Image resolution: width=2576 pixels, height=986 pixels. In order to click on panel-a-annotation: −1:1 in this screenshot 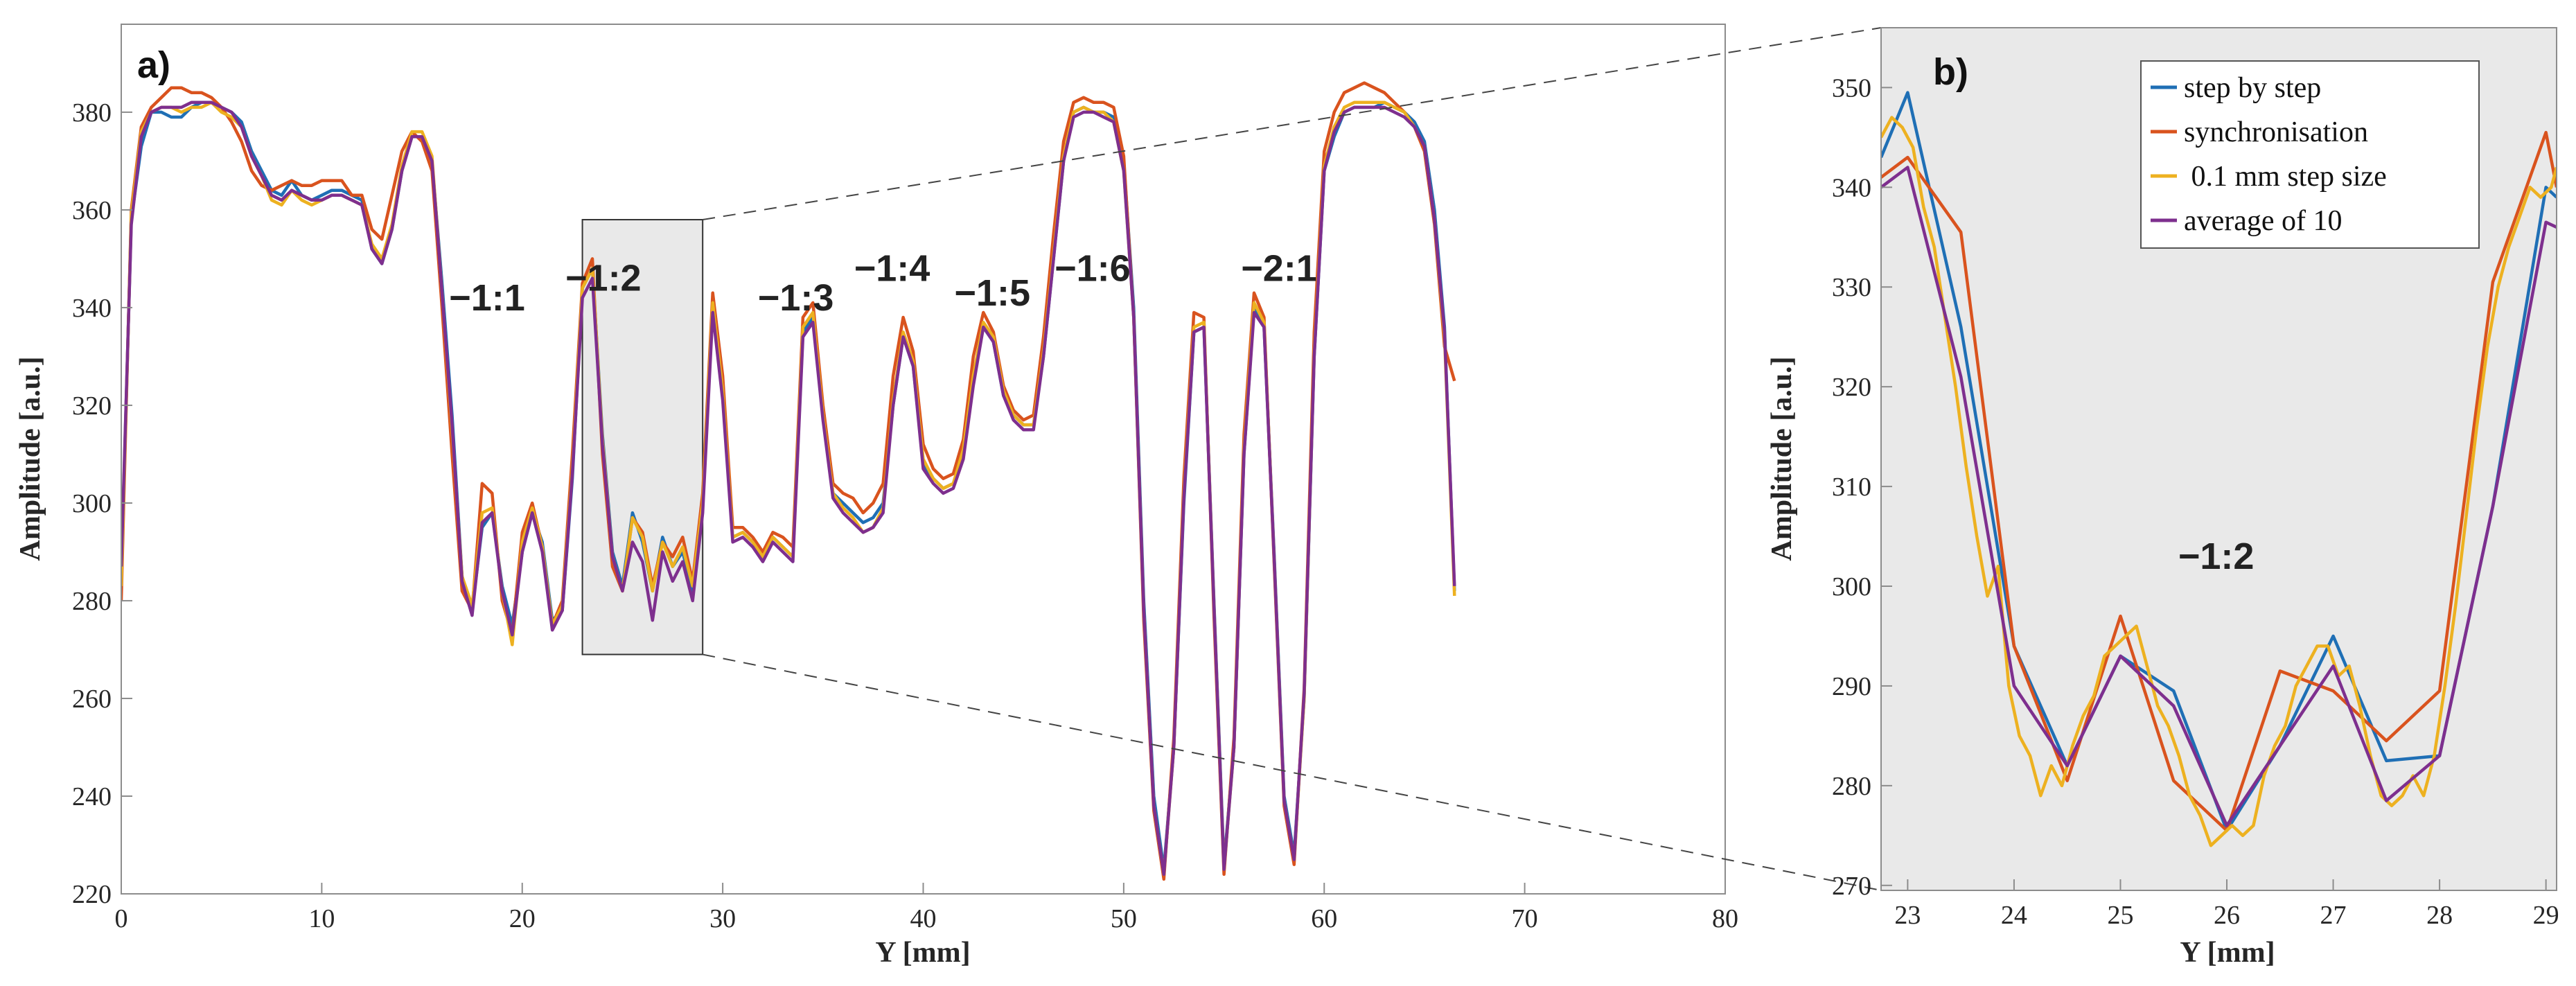, I will do `click(487, 298)`.